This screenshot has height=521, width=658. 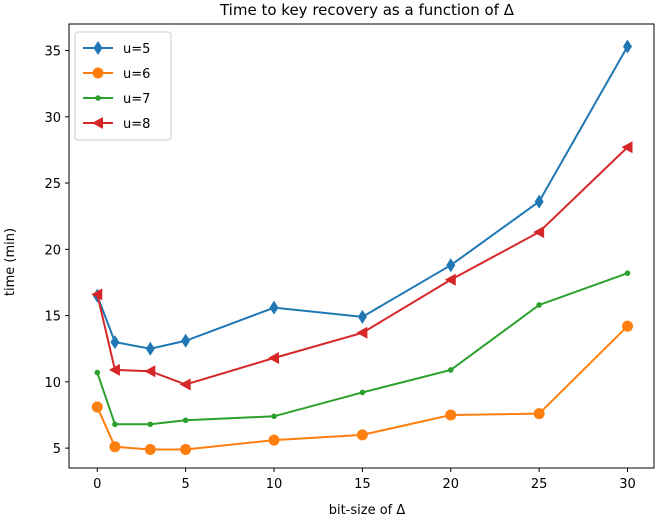 What do you see at coordinates (10, 262) in the screenshot?
I see `y-axis-label: time (min)` at bounding box center [10, 262].